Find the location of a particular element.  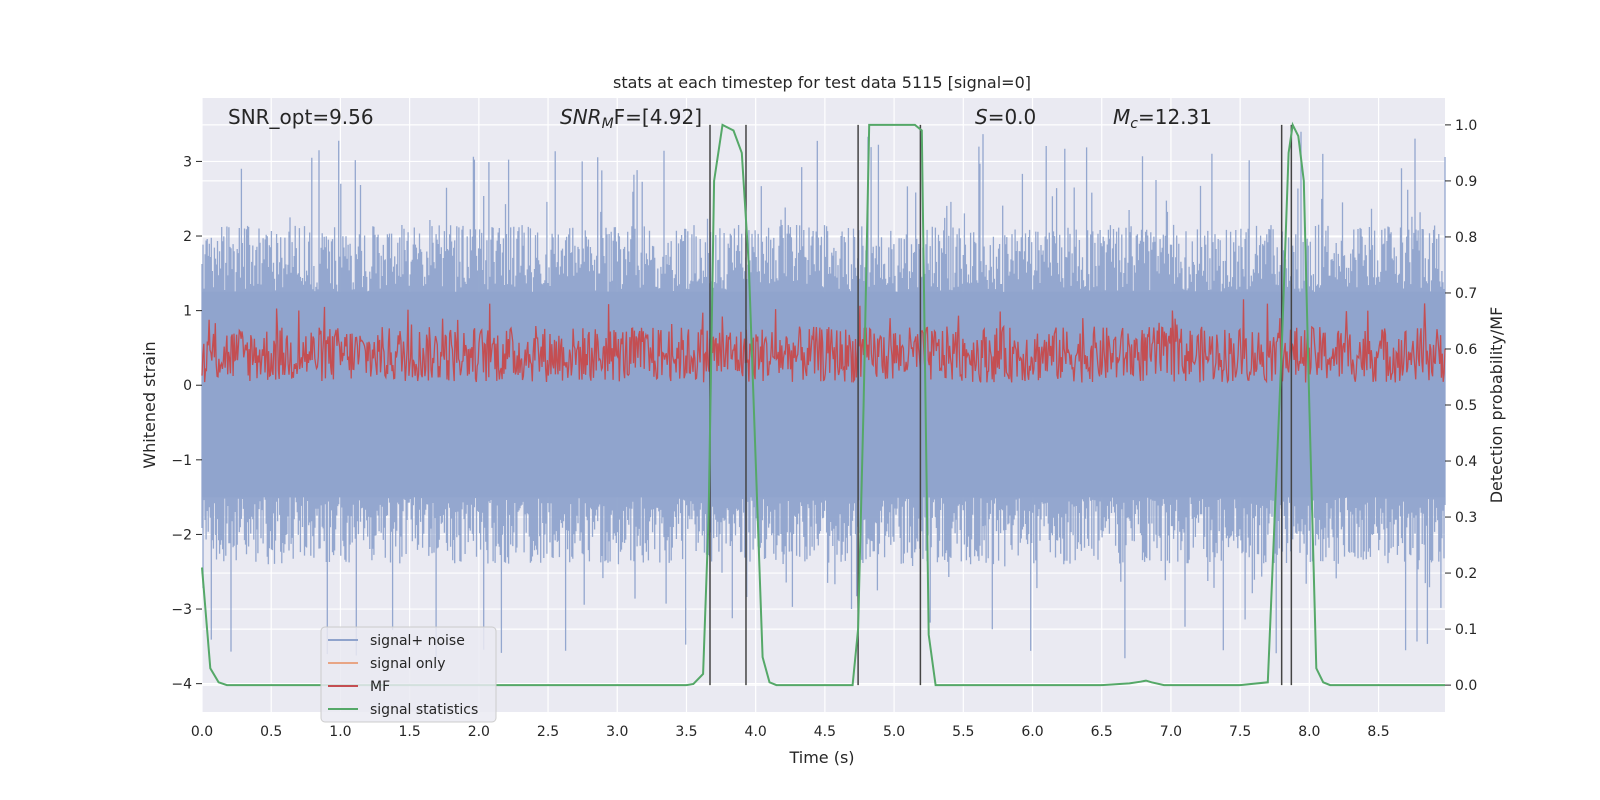

x-tick-label: 0.5 is located at coordinates (271, 732).